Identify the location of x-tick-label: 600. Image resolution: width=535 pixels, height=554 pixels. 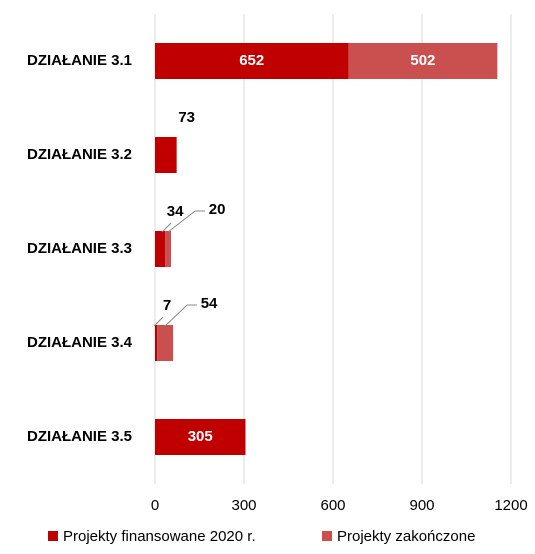
(332, 505).